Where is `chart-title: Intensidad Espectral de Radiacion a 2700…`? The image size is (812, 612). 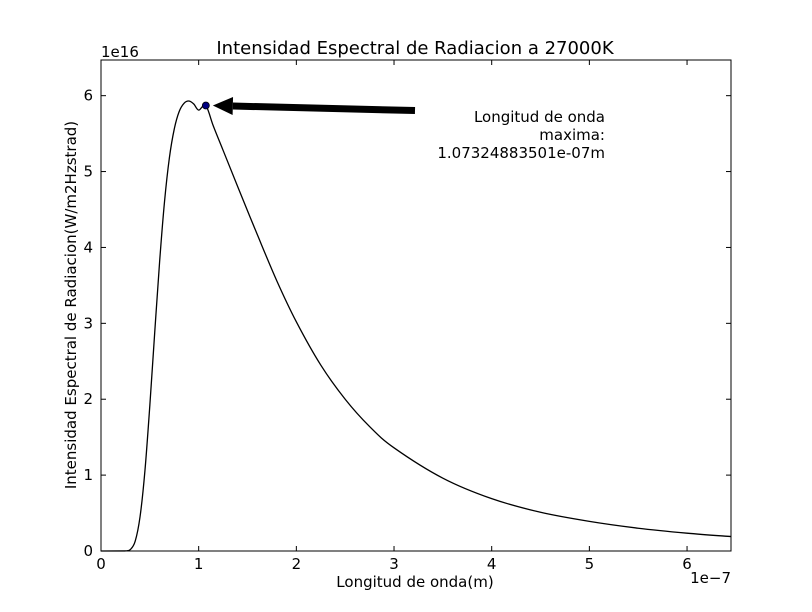 chart-title: Intensidad Espectral de Radiacion a 2700… is located at coordinates (415, 48).